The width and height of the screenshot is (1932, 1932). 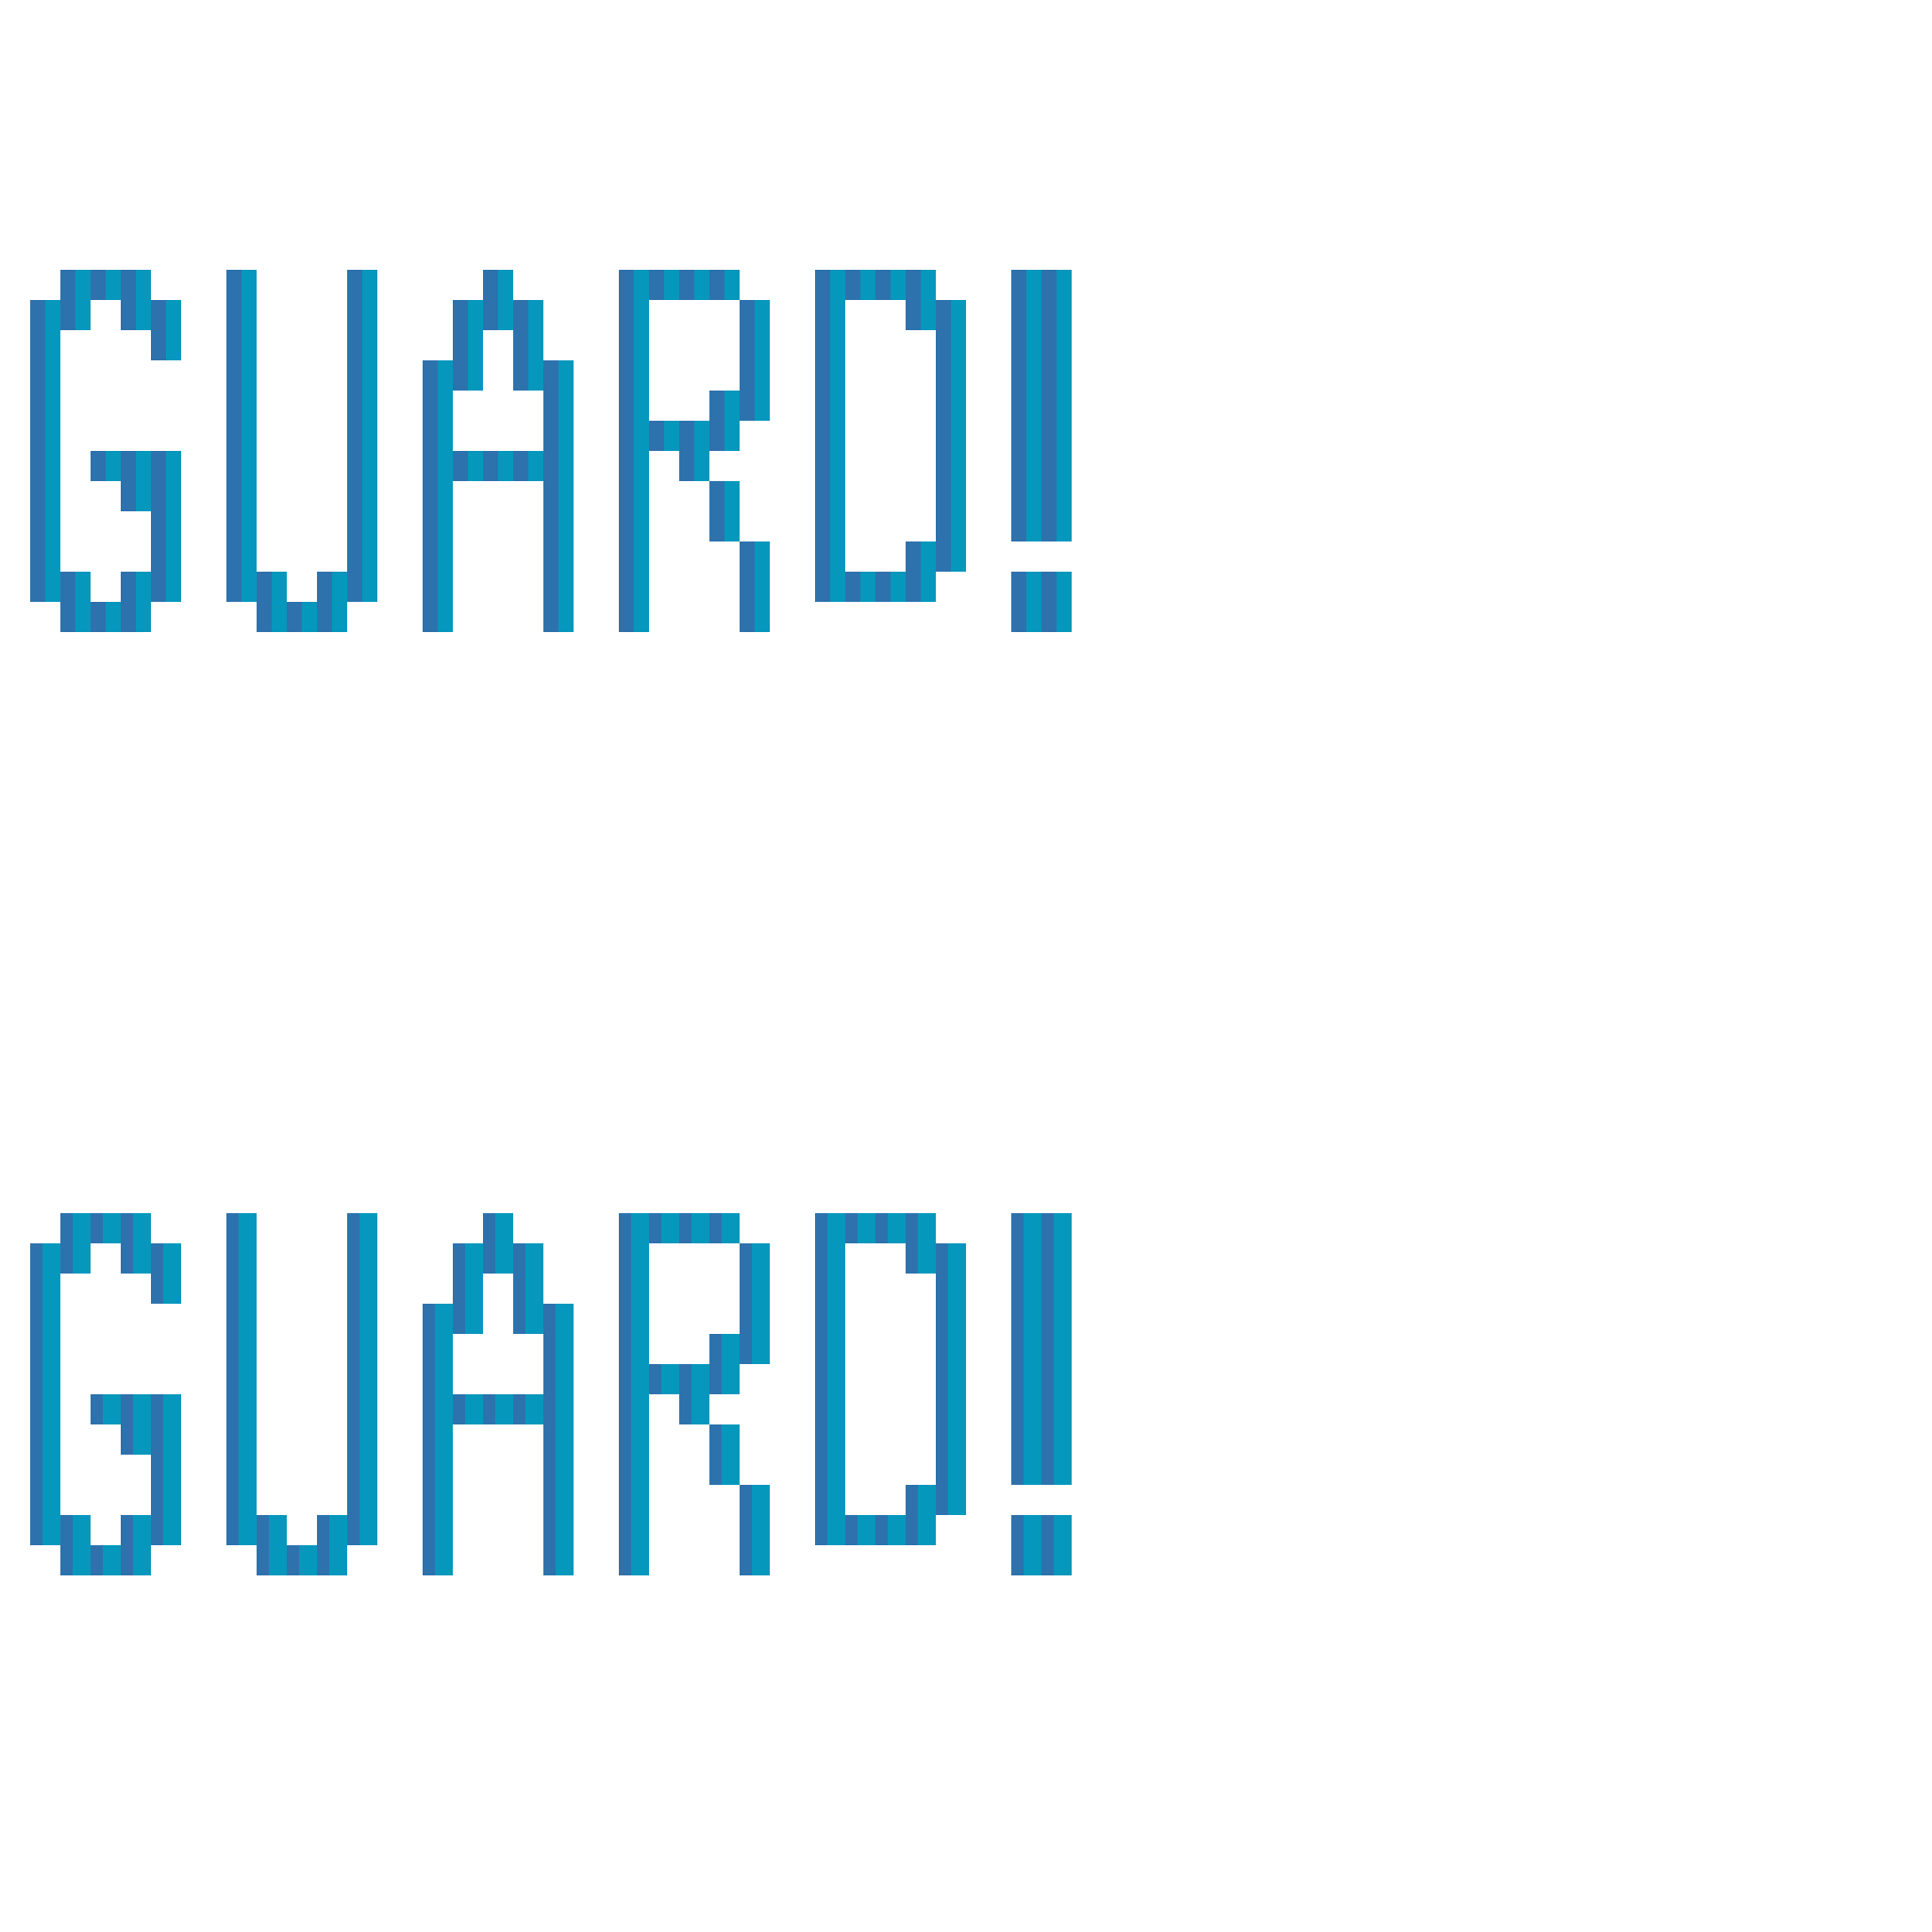 What do you see at coordinates (105, 451) in the screenshot?
I see `outline-letter-g` at bounding box center [105, 451].